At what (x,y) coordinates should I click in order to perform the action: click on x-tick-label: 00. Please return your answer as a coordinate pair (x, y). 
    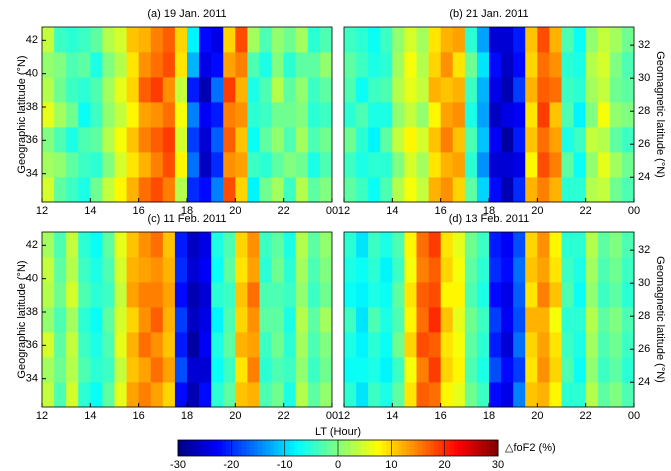
    Looking at the image, I should click on (634, 416).